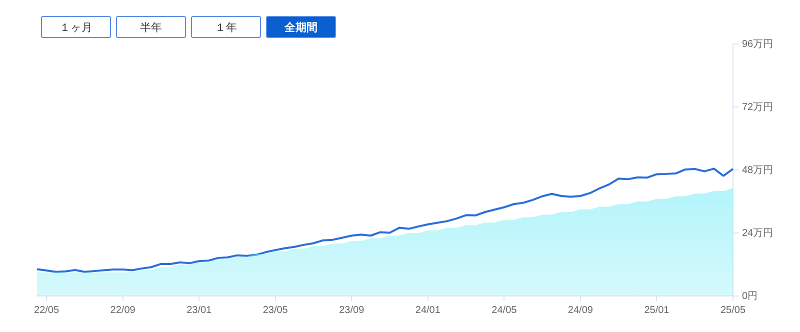  What do you see at coordinates (505, 310) in the screenshot?
I see `x-tick-label: 24/05` at bounding box center [505, 310].